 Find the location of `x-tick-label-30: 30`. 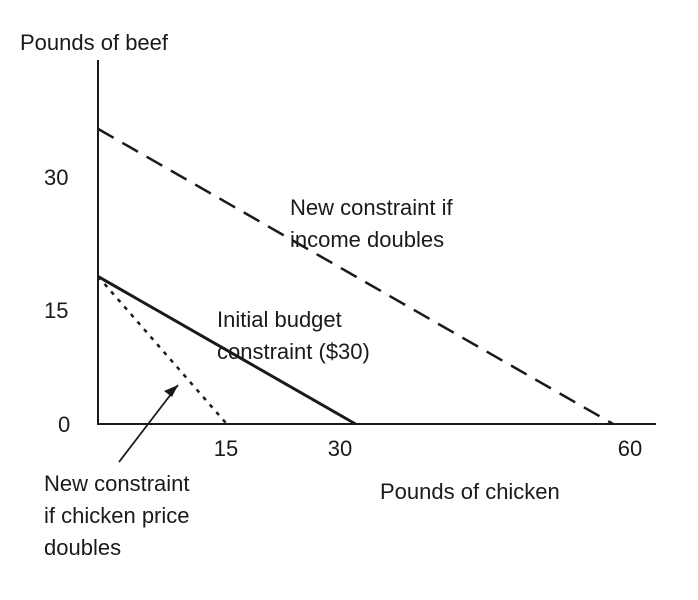

x-tick-label-30: 30 is located at coordinates (340, 448).